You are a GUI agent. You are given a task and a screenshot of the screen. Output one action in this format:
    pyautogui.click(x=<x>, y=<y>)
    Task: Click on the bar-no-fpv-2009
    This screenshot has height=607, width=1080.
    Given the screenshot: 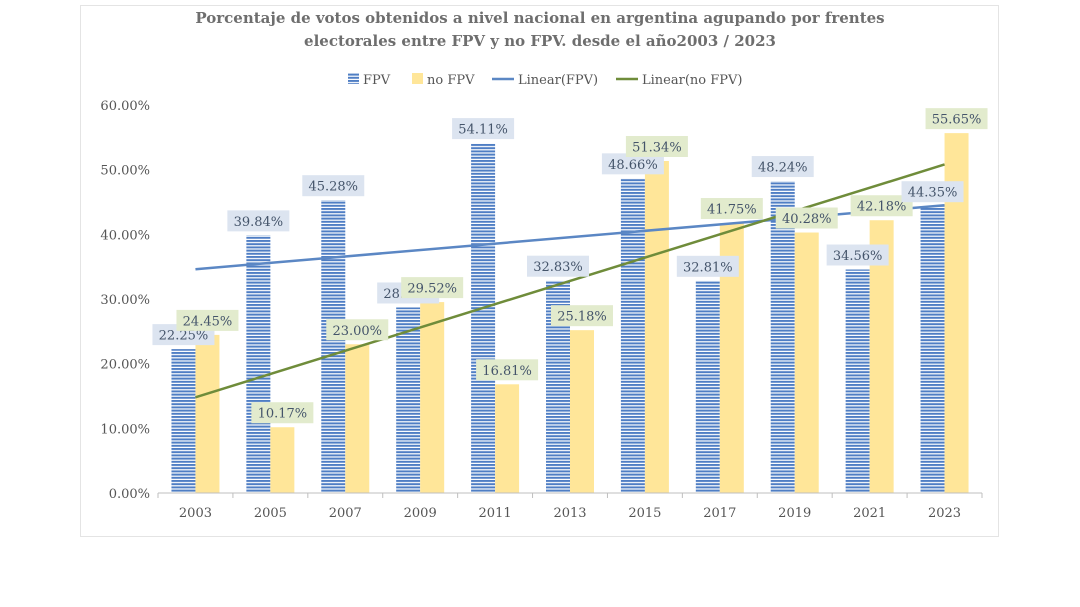 What is the action you would take?
    pyautogui.click(x=432, y=397)
    